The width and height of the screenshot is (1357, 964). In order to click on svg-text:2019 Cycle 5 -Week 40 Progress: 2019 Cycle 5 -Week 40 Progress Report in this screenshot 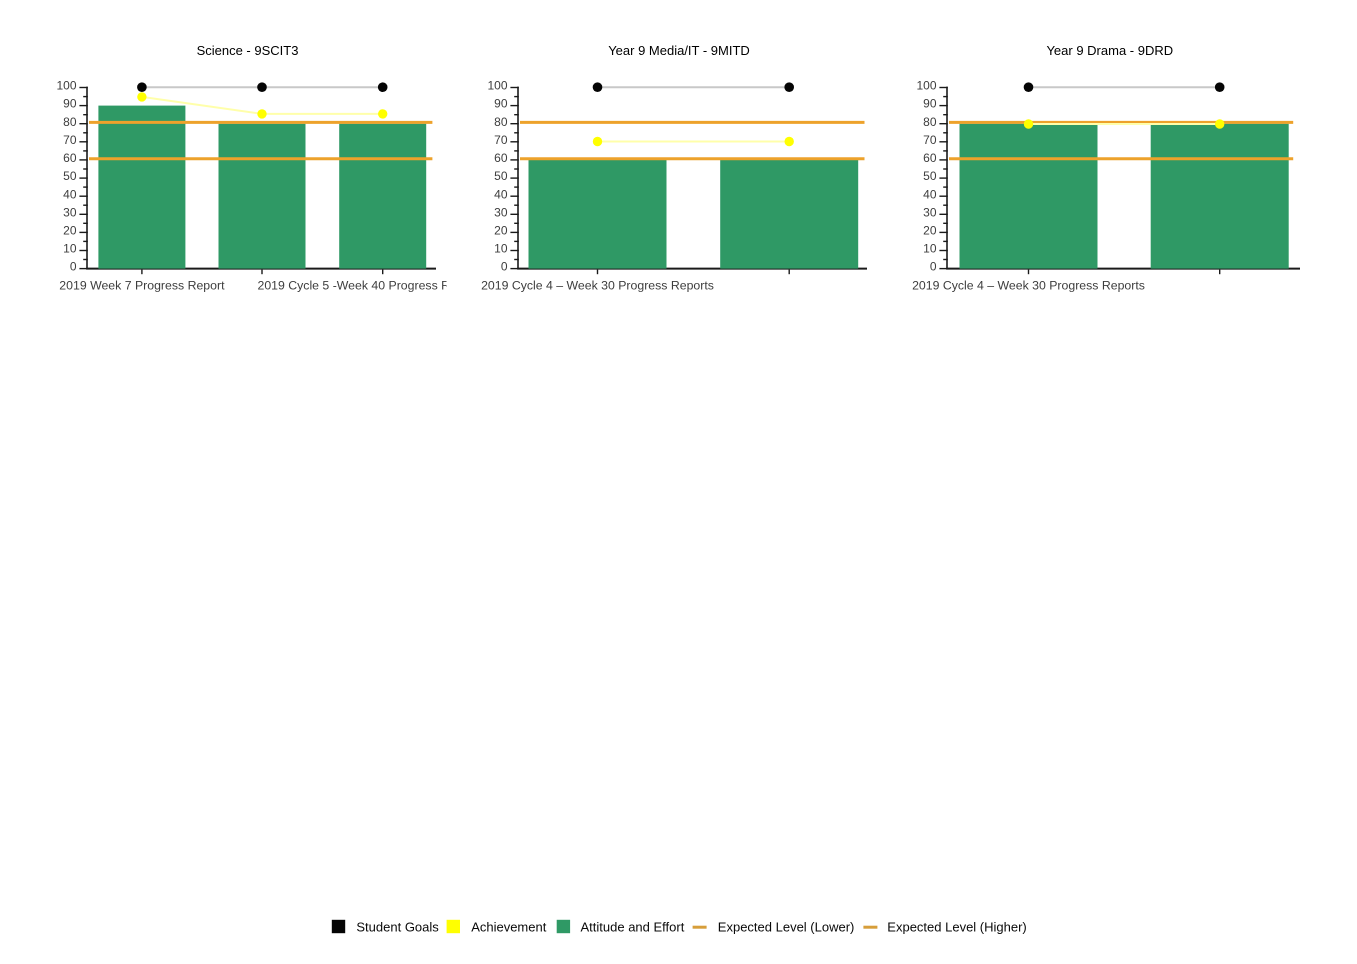, I will do `click(368, 285)`.